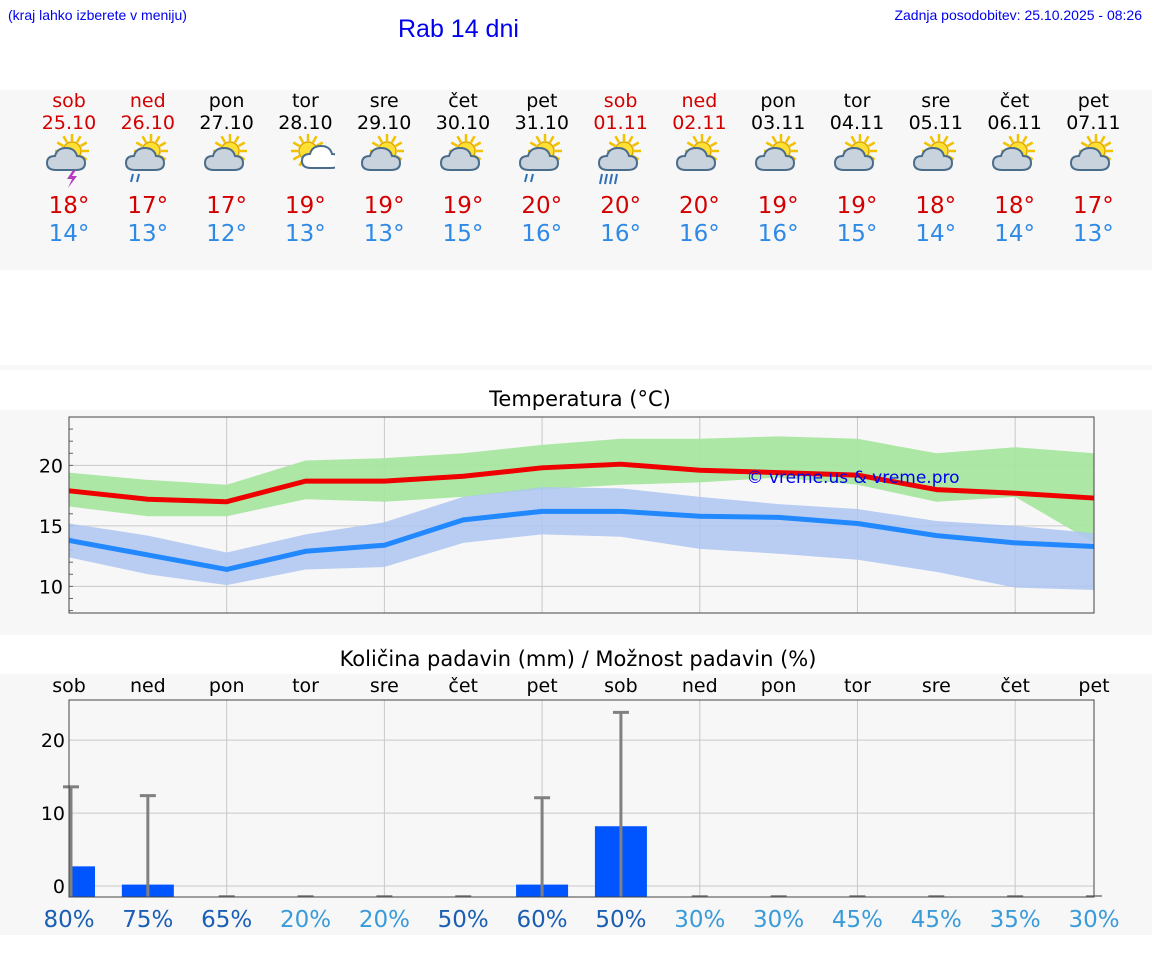  Describe the element at coordinates (778, 123) in the screenshot. I see `day-date: 03.11` at that location.